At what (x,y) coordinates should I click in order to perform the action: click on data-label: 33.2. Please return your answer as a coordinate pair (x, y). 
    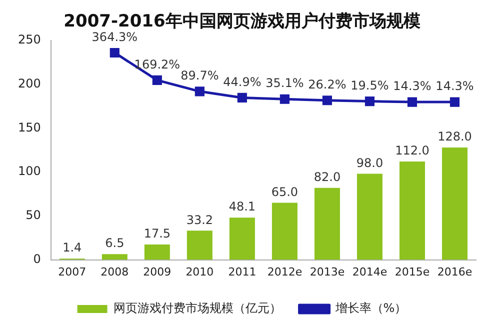
    Looking at the image, I should click on (200, 219).